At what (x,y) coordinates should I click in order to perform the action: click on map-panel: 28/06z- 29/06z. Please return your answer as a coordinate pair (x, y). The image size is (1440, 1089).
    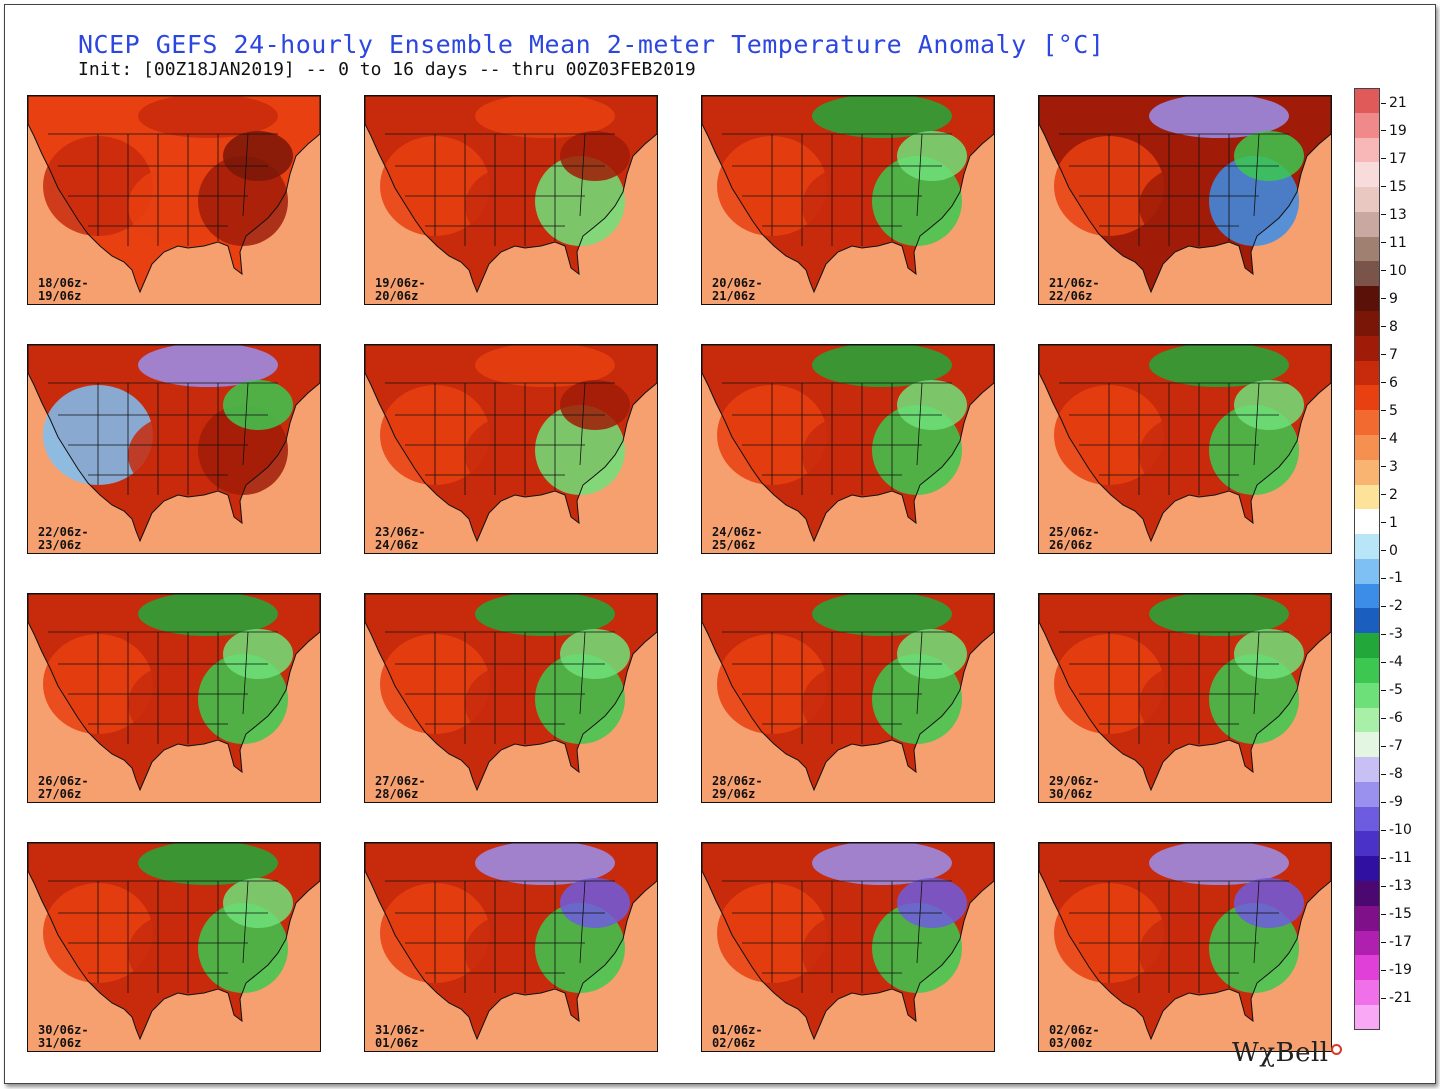
    Looking at the image, I should click on (848, 698).